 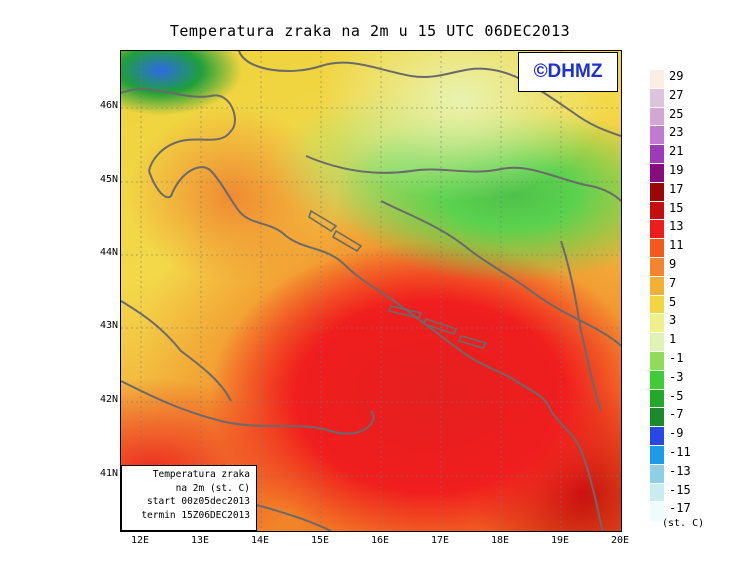 What do you see at coordinates (680, 470) in the screenshot?
I see `legend-label: -13` at bounding box center [680, 470].